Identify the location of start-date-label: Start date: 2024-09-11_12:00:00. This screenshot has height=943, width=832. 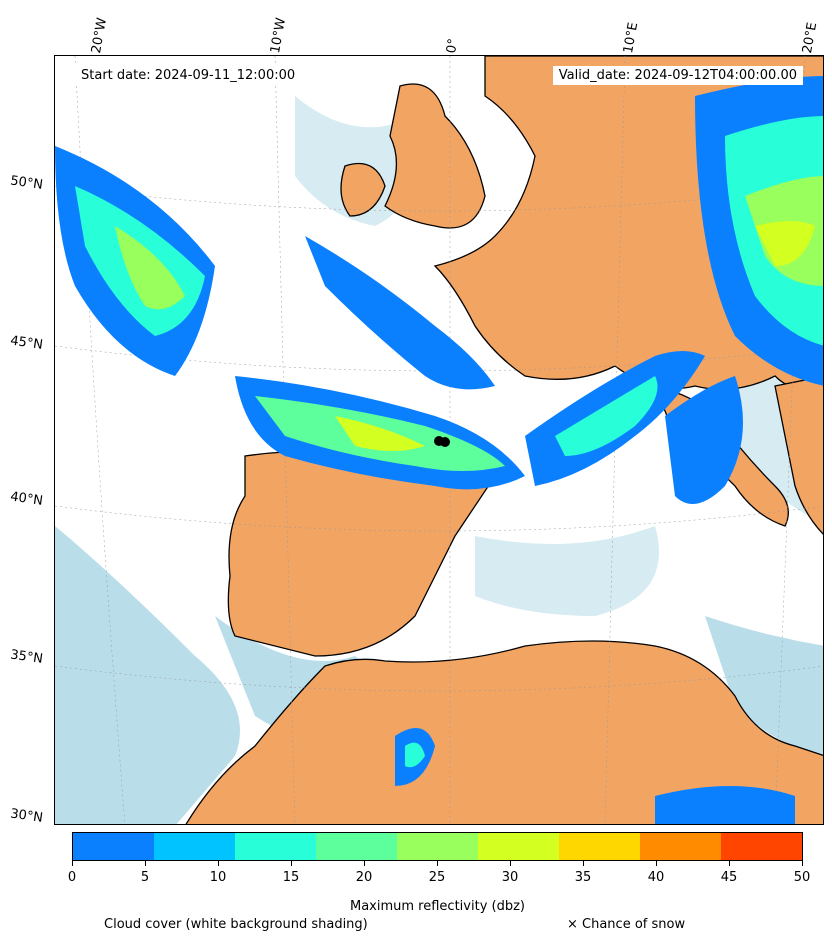
(188, 75).